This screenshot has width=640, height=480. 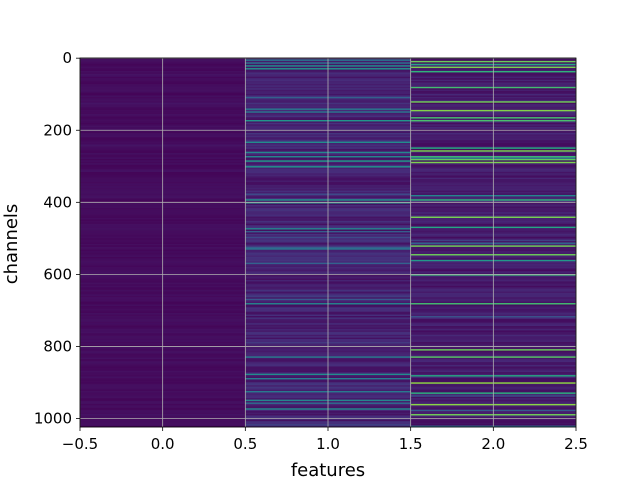 I want to click on x-tick-label: 1.5, so click(x=411, y=444).